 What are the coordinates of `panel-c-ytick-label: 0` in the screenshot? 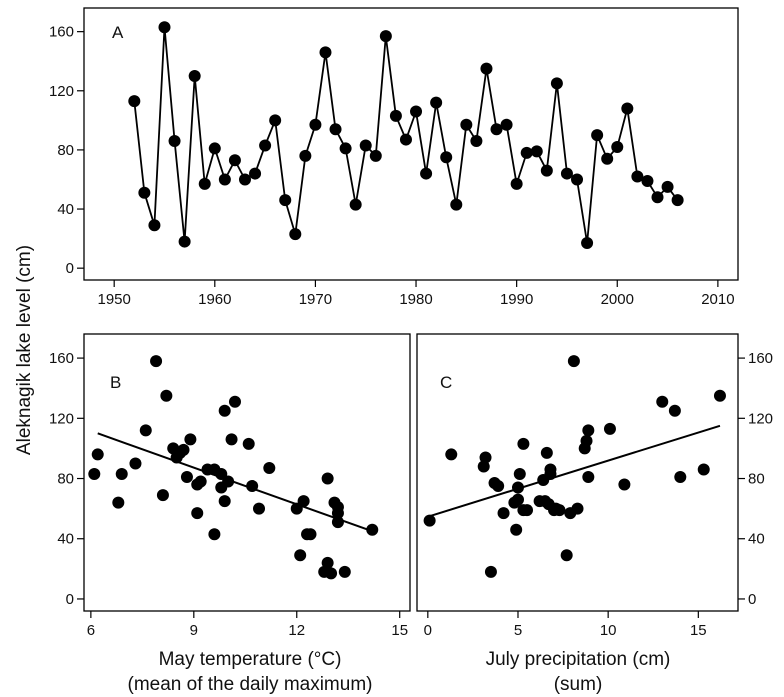 It's located at (752, 599).